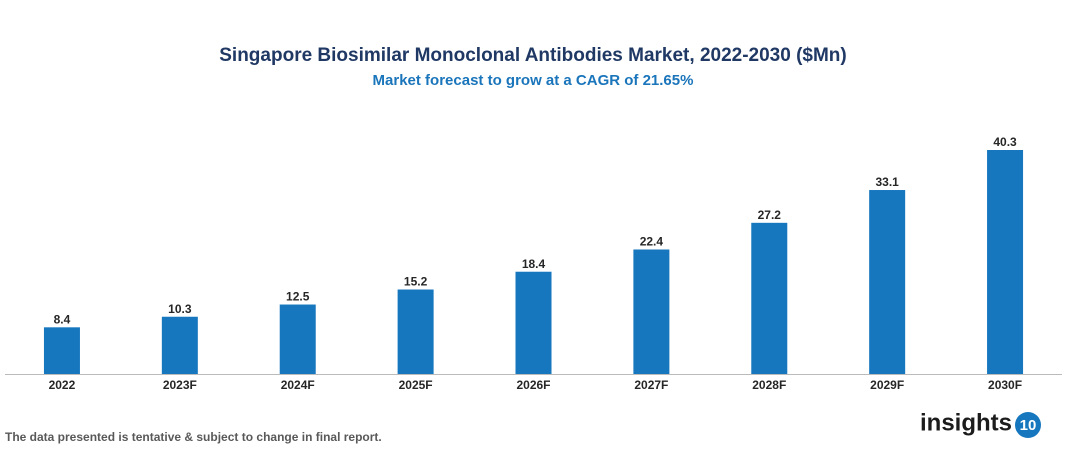 Image resolution: width=1067 pixels, height=454 pixels. I want to click on value-label: 27.2, so click(770, 215).